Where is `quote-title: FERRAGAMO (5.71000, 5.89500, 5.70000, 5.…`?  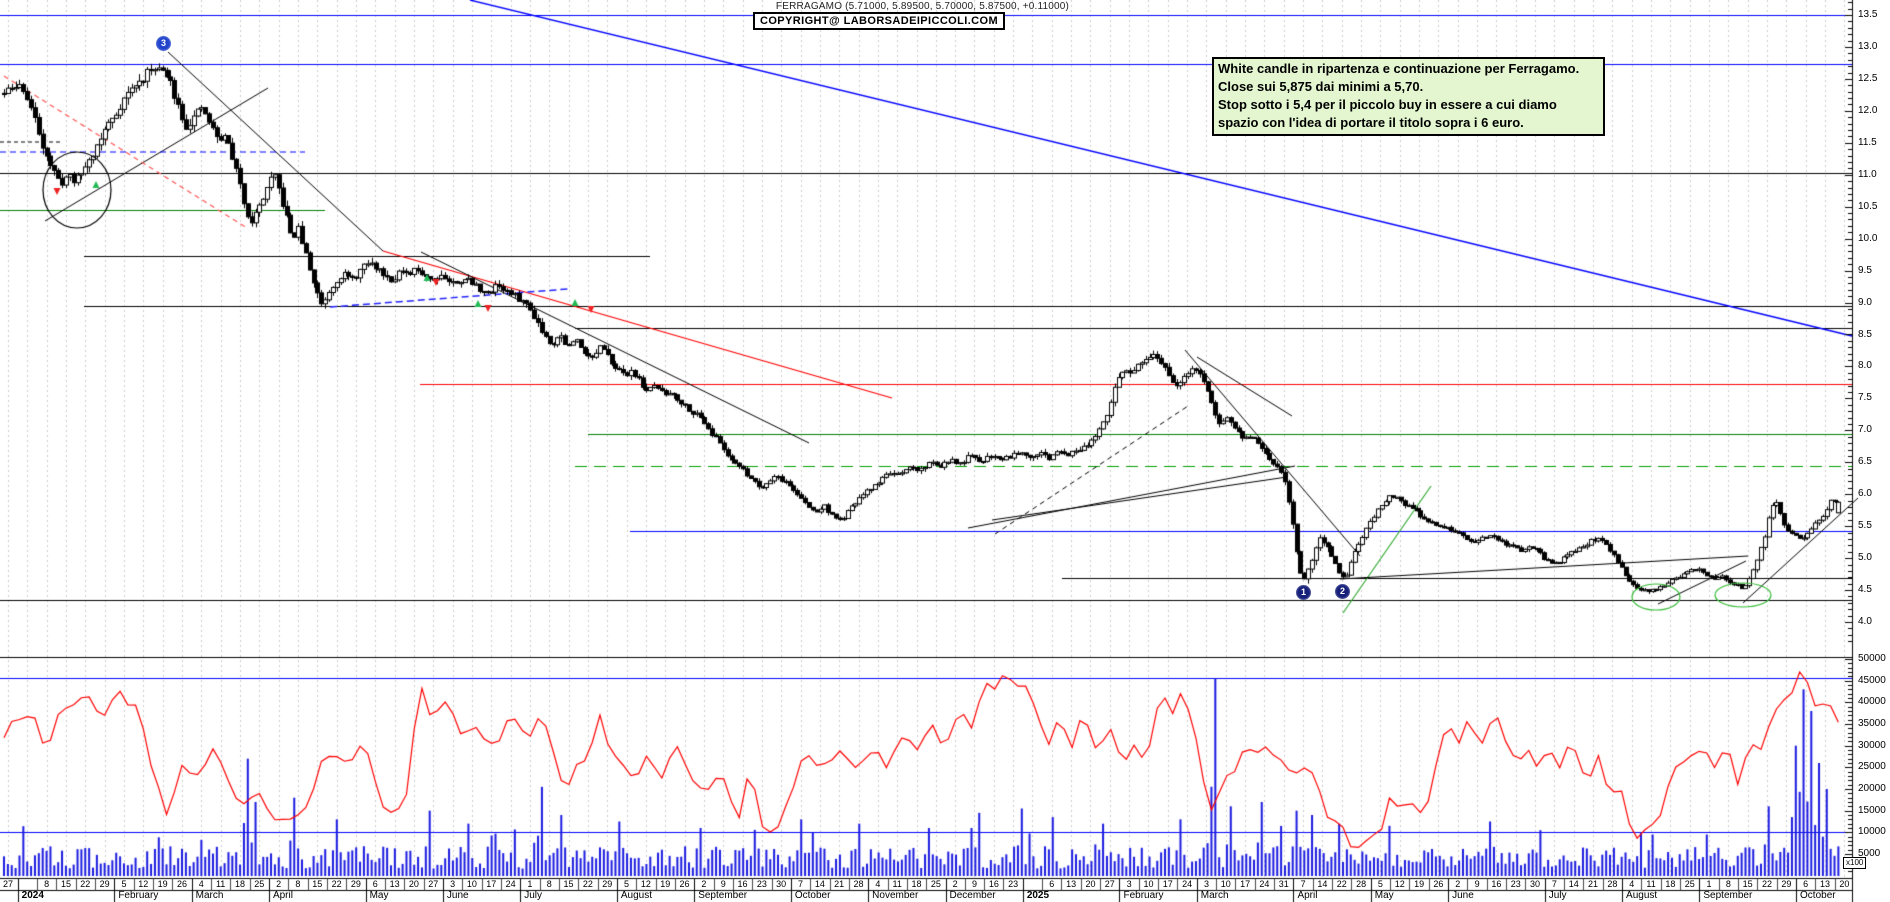
quote-title: FERRAGAMO (5.71000, 5.89500, 5.70000, 5.… is located at coordinates (922, 6).